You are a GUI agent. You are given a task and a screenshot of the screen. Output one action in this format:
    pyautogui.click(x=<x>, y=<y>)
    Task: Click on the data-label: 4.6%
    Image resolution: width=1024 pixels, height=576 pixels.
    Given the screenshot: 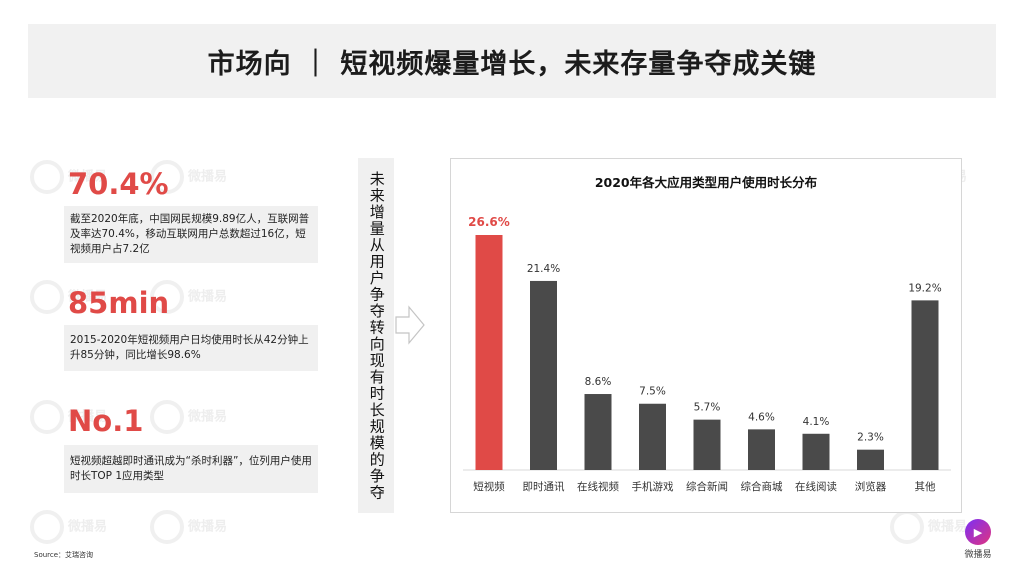 What is the action you would take?
    pyautogui.click(x=761, y=417)
    